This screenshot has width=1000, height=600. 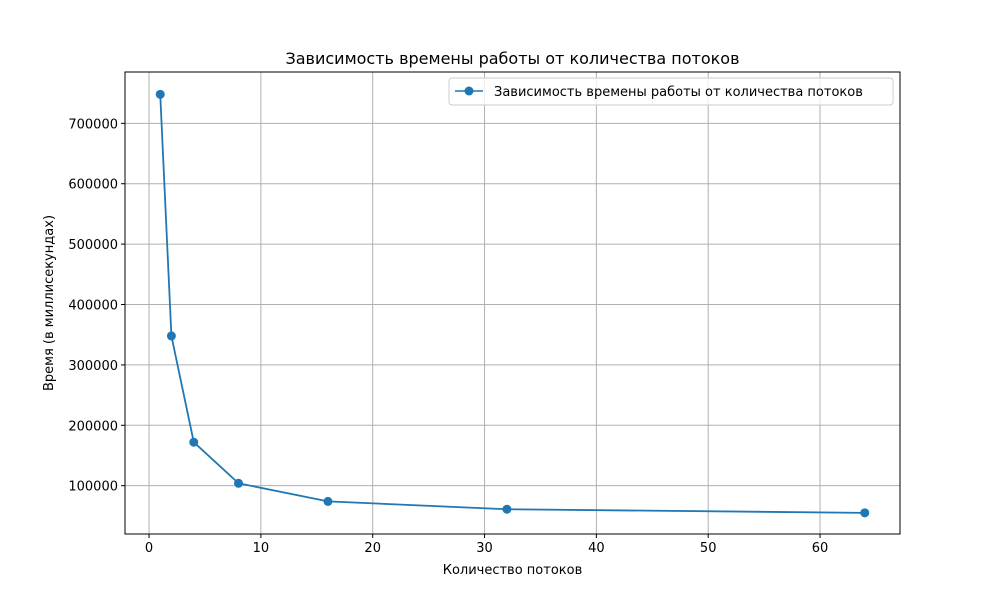 I want to click on x-axis-ticks: 0 10 20 30 40 50 60, so click(x=486, y=545).